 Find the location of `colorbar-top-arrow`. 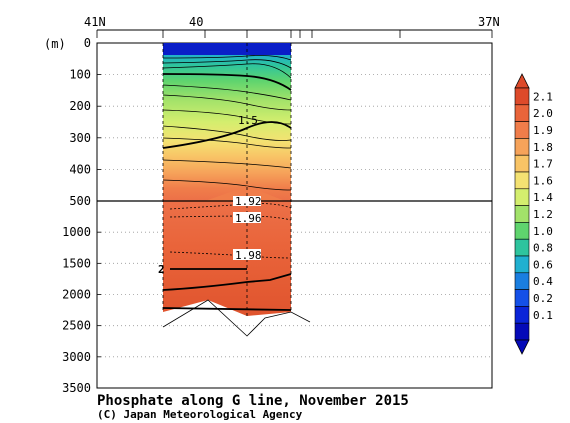

colorbar-top-arrow is located at coordinates (522, 81).